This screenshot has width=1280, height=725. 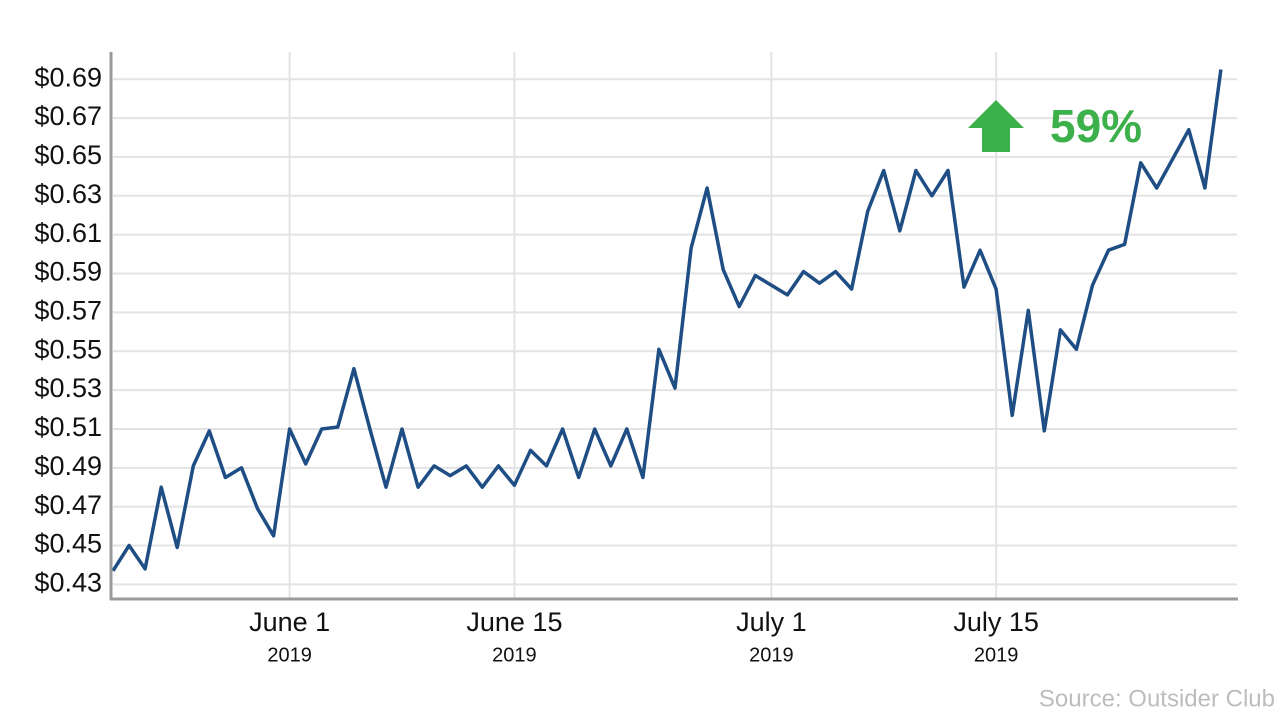 What do you see at coordinates (1096, 126) in the screenshot?
I see `annotation: 59%` at bounding box center [1096, 126].